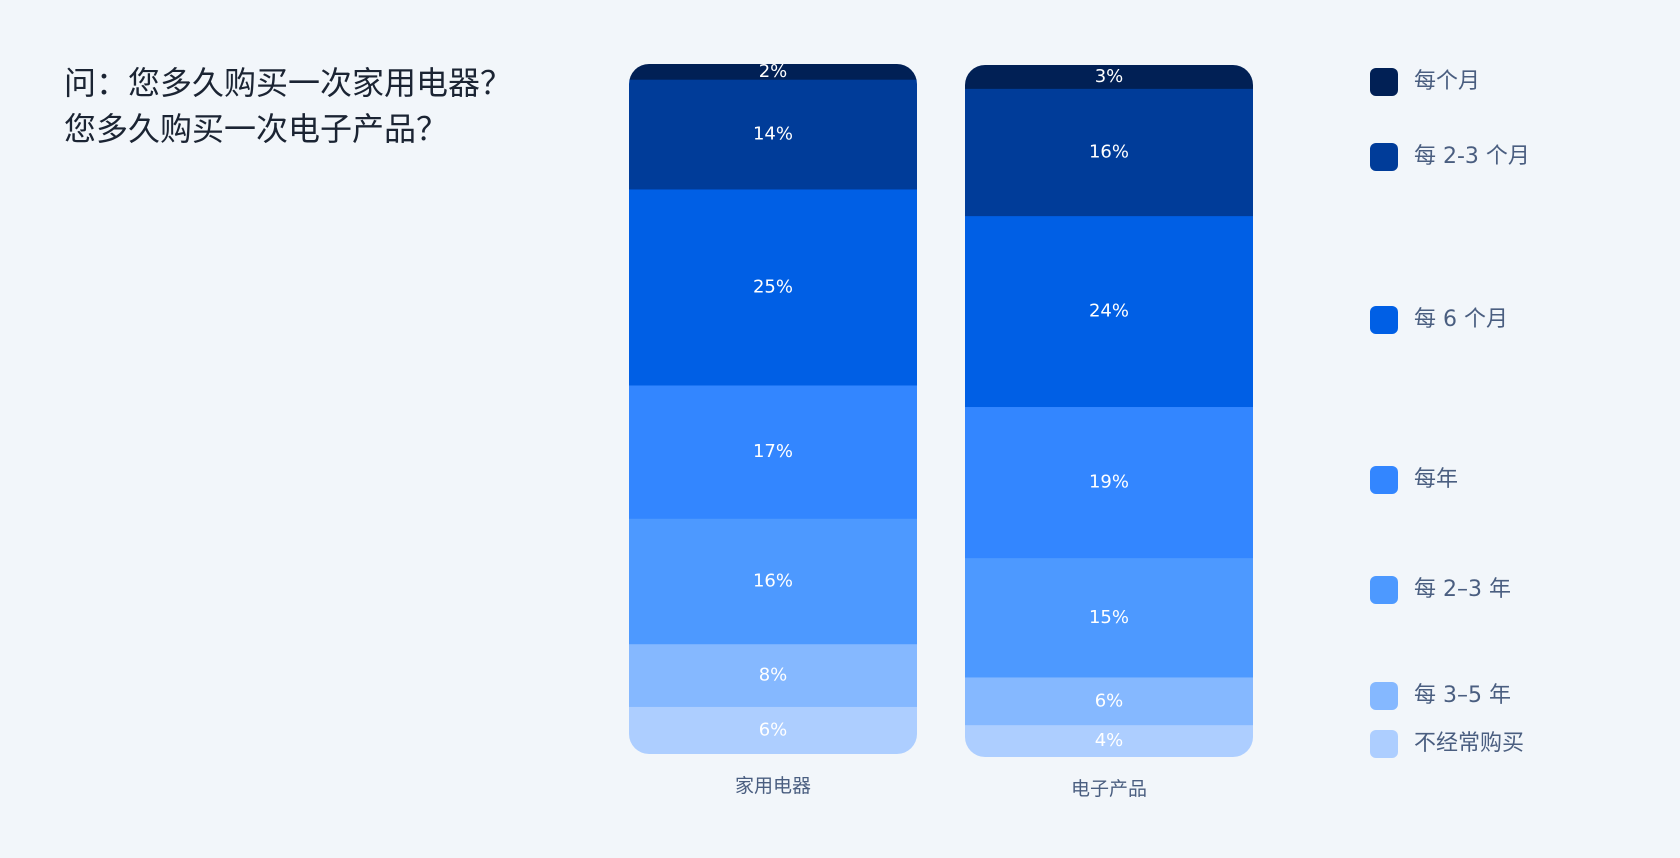 The width and height of the screenshot is (1680, 858). I want to click on legend-label: 每 2–3 年, so click(1462, 589).